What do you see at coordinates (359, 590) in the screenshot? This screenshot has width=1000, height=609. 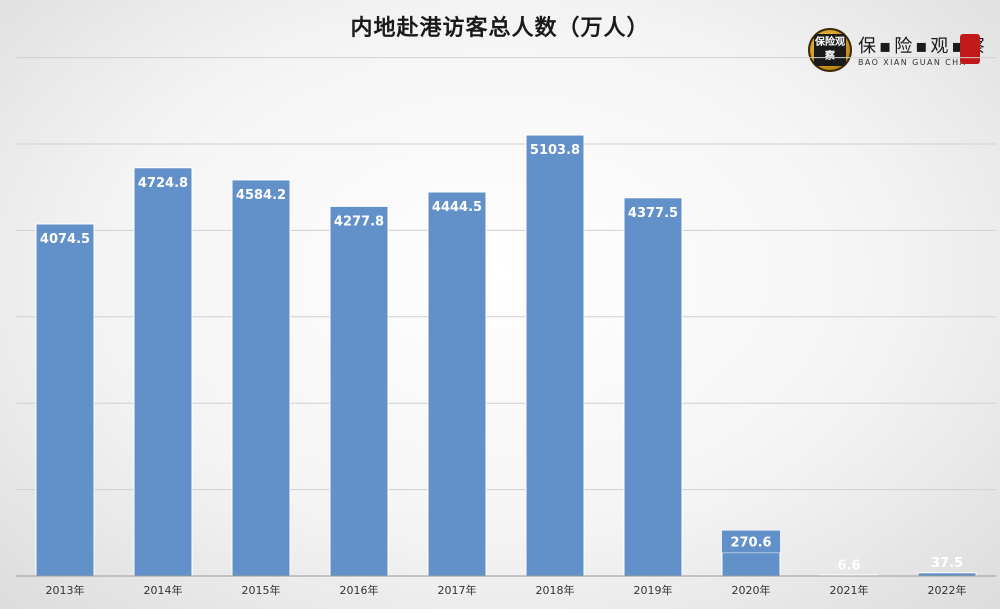 I see `x-tick-label: 2016年` at bounding box center [359, 590].